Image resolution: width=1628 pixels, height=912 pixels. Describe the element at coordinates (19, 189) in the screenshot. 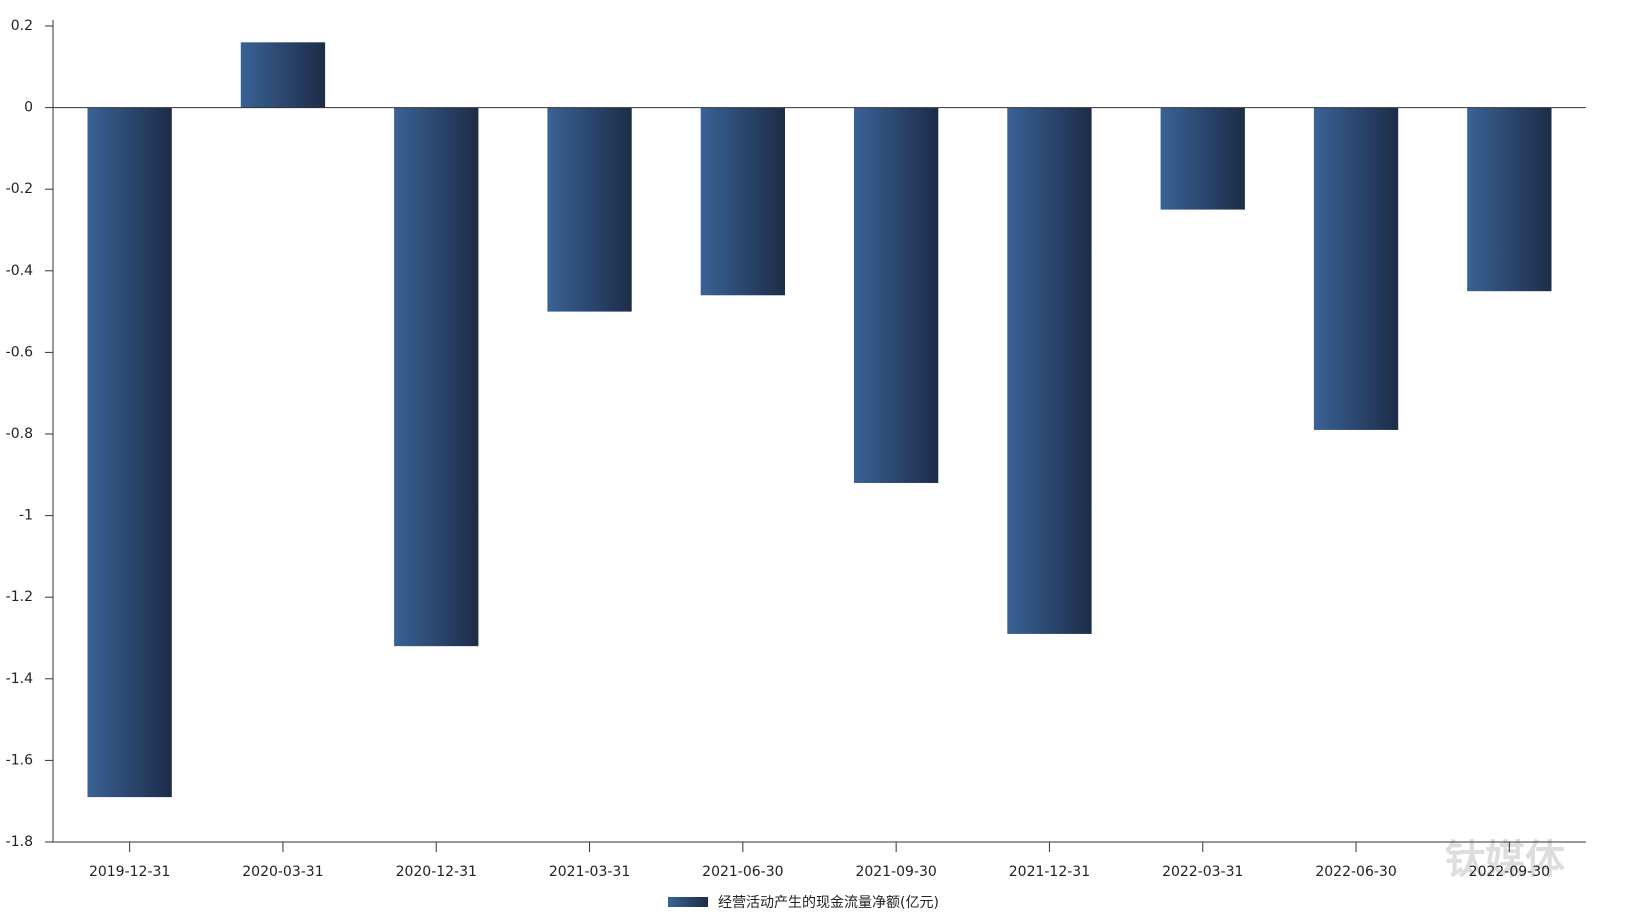

I see `y-tick-label: -0.2` at that location.